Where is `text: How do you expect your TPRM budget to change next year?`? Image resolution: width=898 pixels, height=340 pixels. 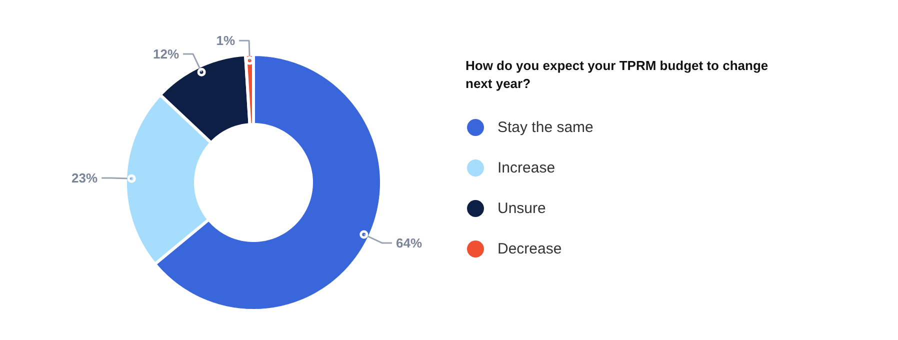
text: How do you expect your TPRM budget to change next year? is located at coordinates (617, 74).